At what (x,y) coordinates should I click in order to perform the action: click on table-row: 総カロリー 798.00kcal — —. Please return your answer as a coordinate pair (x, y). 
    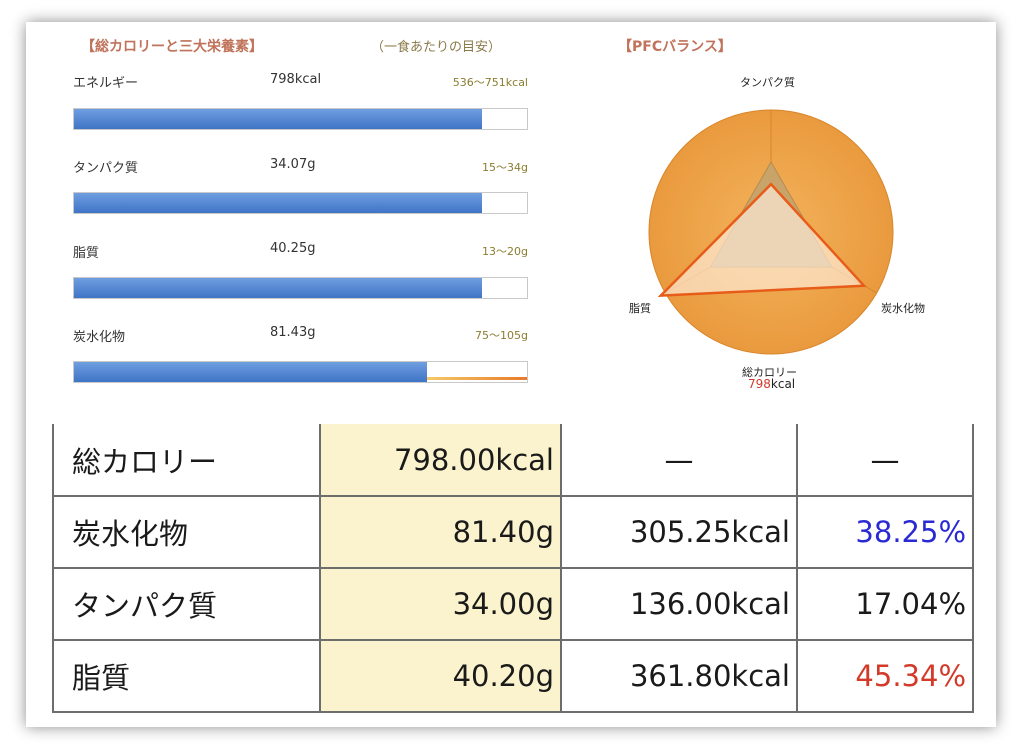
    Looking at the image, I should click on (513, 460).